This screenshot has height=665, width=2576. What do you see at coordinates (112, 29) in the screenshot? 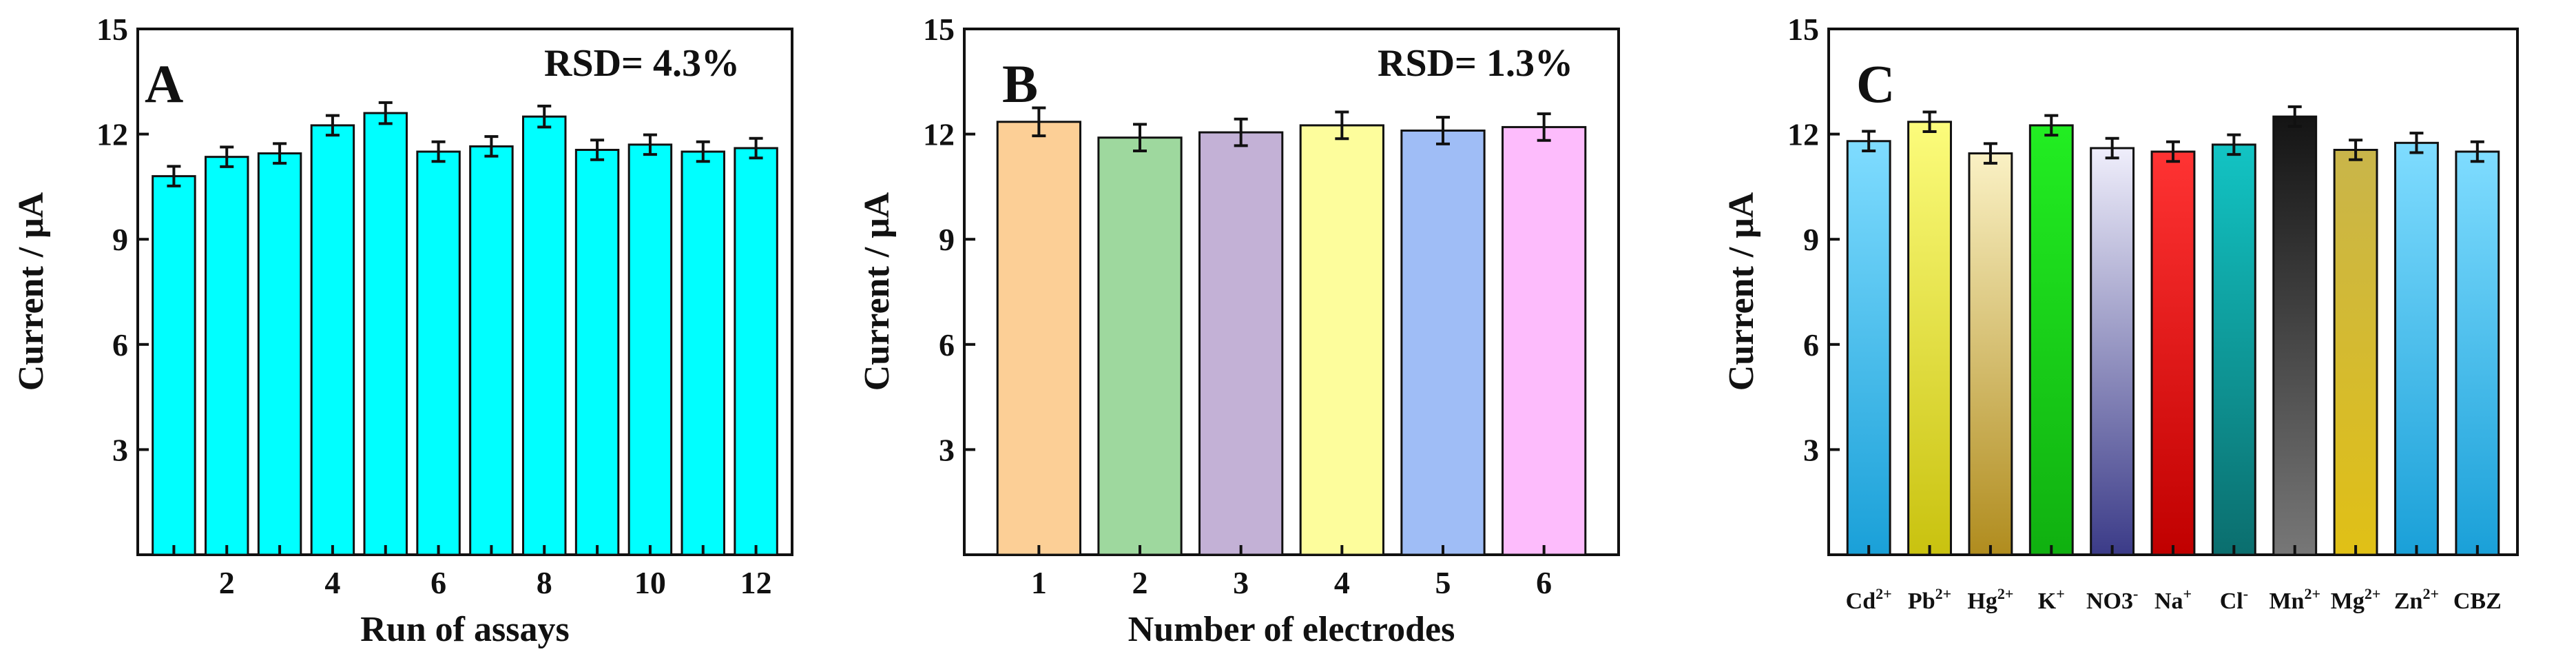
I see `panel-a-y-tick-label: 15` at bounding box center [112, 29].